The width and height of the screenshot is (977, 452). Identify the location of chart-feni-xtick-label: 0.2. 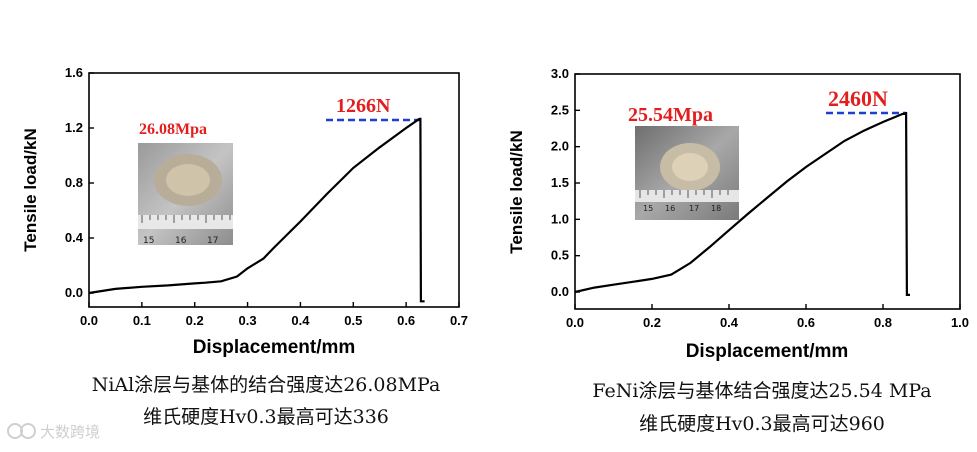
(652, 322).